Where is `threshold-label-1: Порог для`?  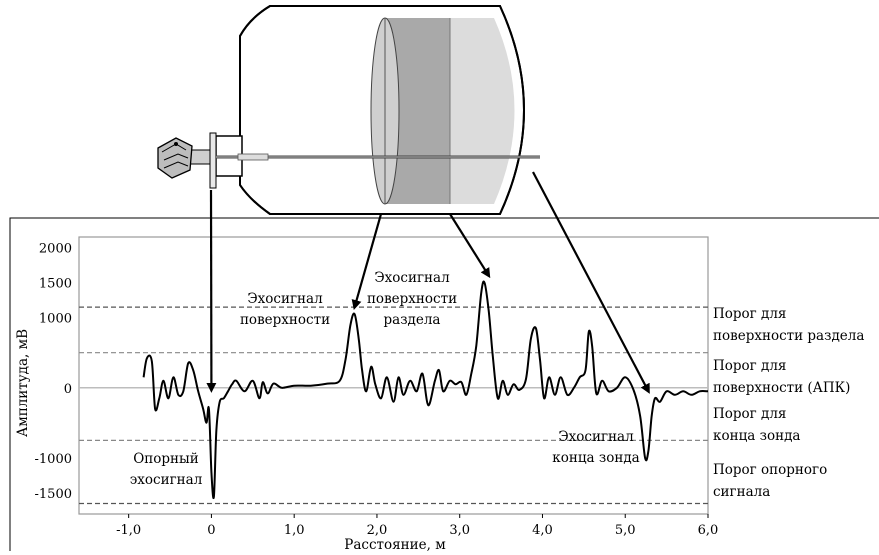 threshold-label-1: Порог для is located at coordinates (749, 314).